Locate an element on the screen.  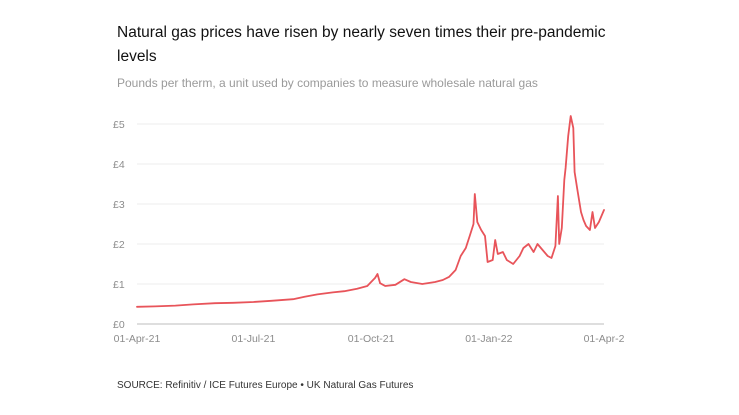
x-tick-label: 01-Jul-21 is located at coordinates (254, 339).